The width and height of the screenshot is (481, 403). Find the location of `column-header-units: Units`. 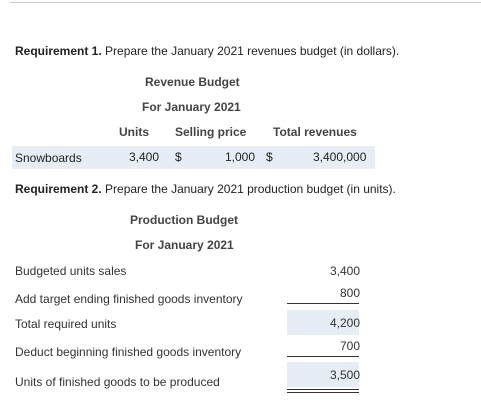

column-header-units: Units is located at coordinates (134, 132).